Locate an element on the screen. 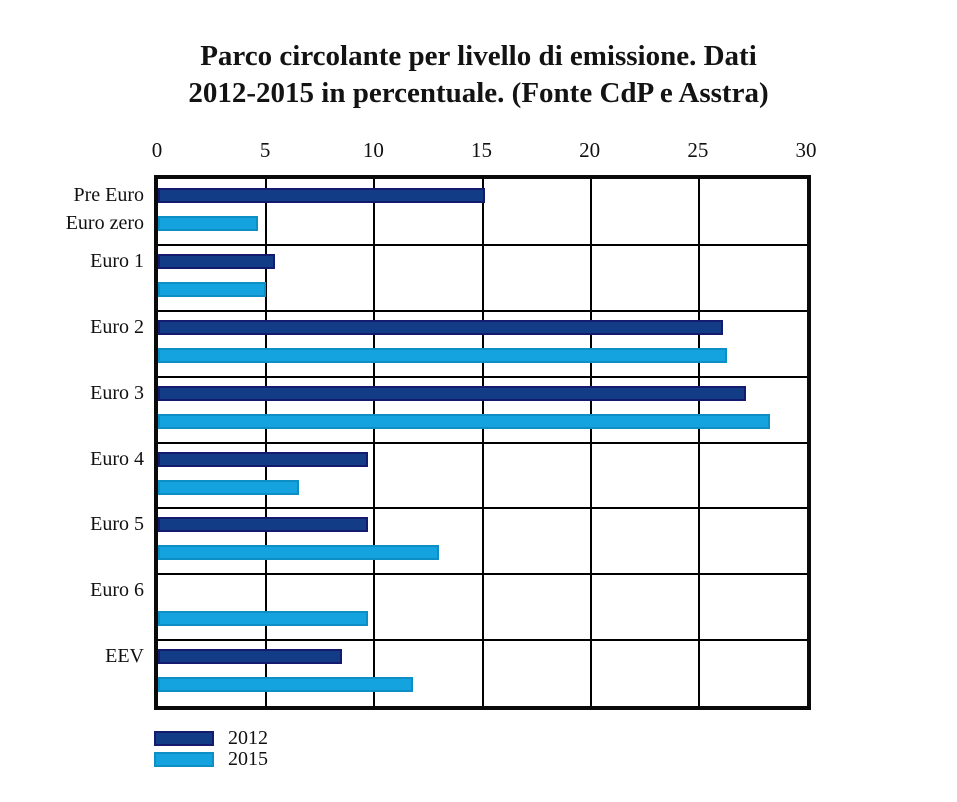 The image size is (957, 802). category-label: EEV is located at coordinates (124, 656).